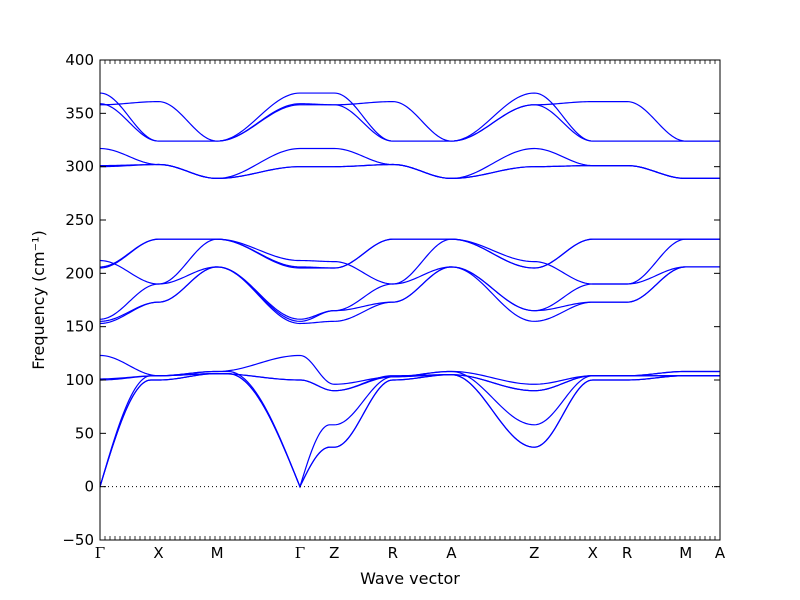 The height and width of the screenshot is (600, 800). I want to click on x-axis-label: Wave vector, so click(410, 578).